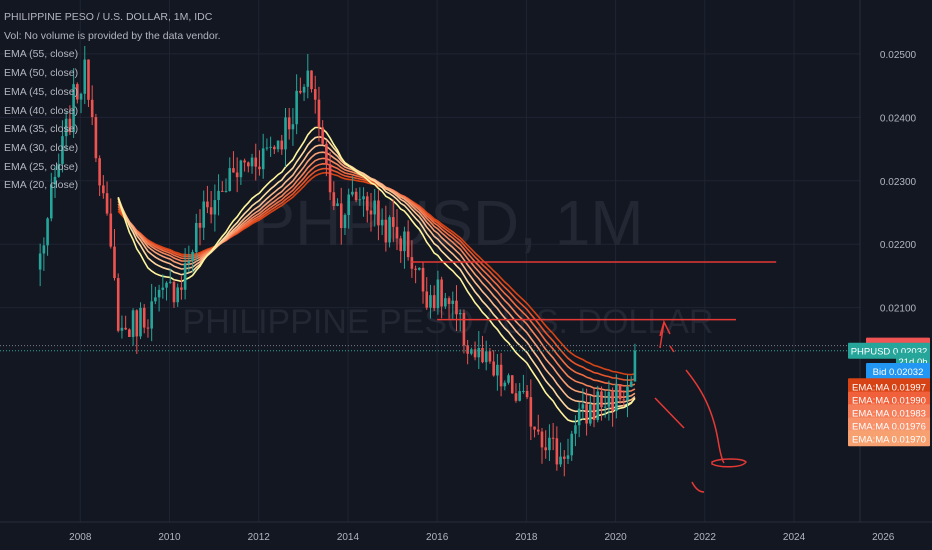 The image size is (932, 550). What do you see at coordinates (41, 166) in the screenshot?
I see `legend-ema-25: EMA (25, close)` at bounding box center [41, 166].